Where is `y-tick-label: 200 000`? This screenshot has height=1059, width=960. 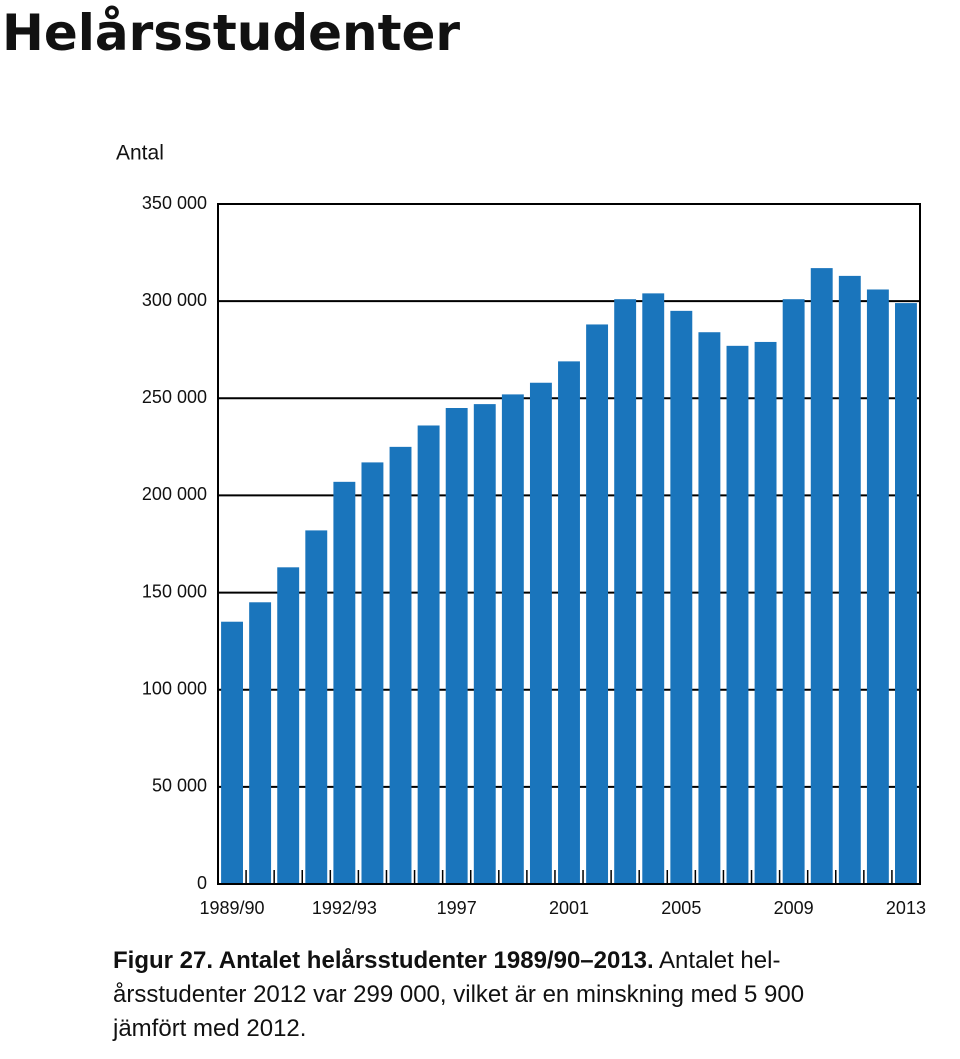
y-tick-label: 200 000 is located at coordinates (174, 494).